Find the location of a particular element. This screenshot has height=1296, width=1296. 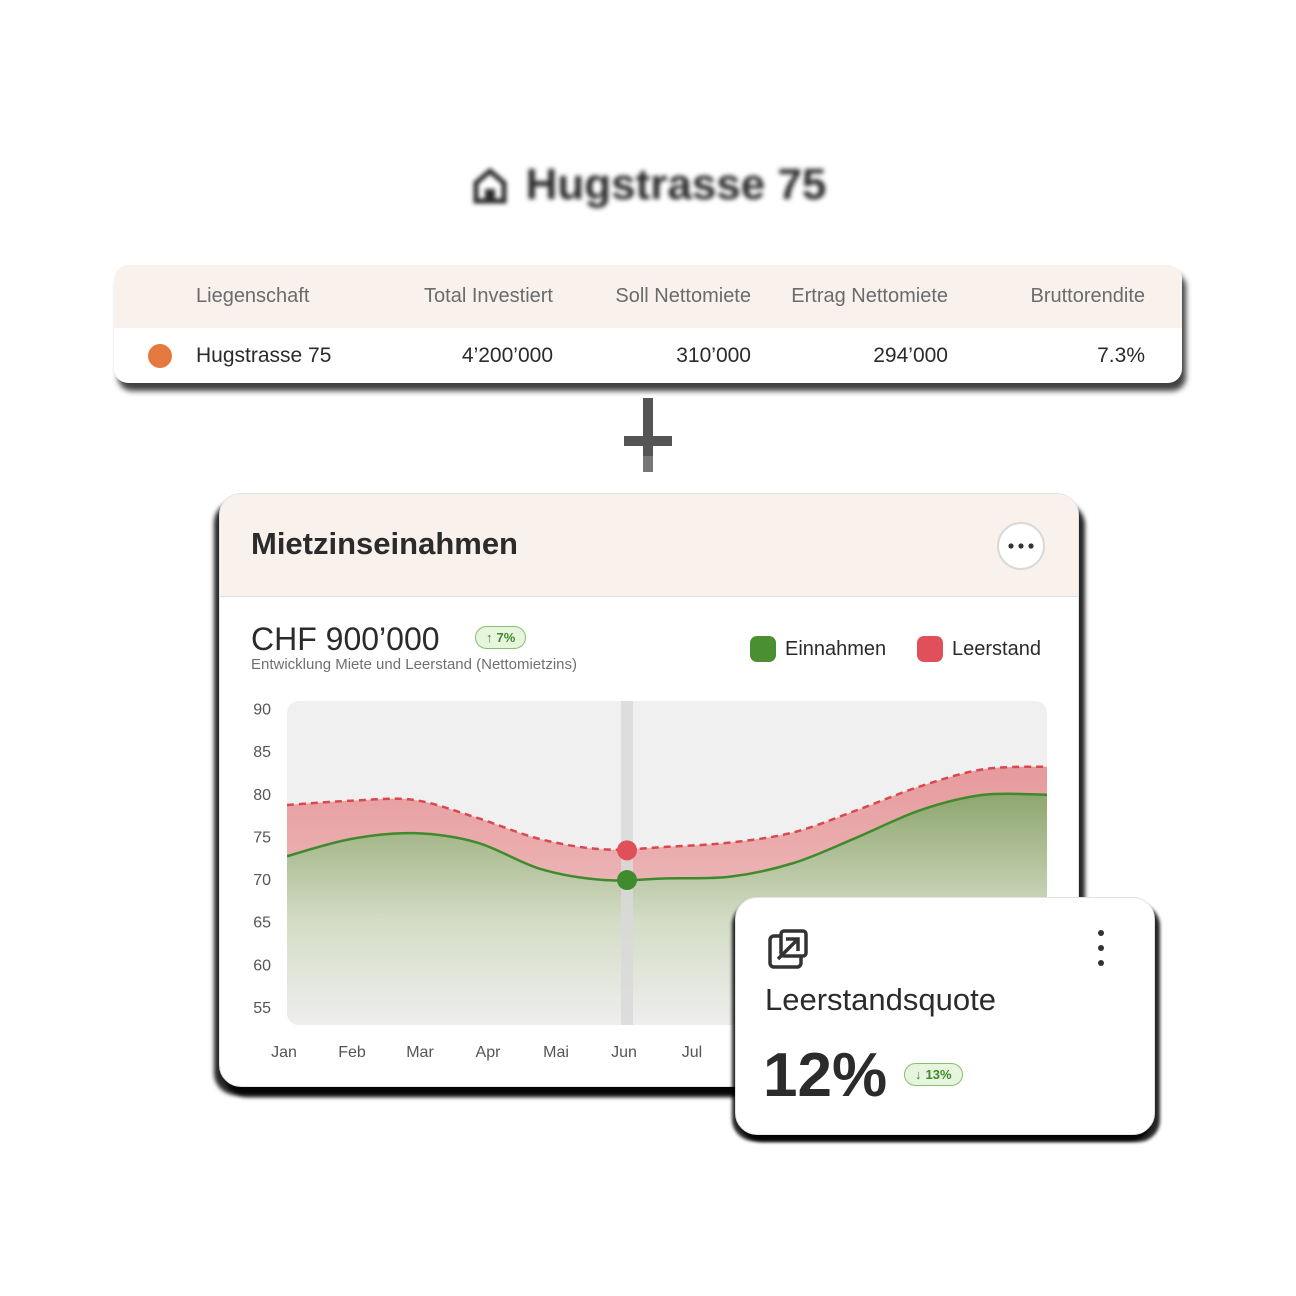

x-tick-label: Jul is located at coordinates (692, 1052).